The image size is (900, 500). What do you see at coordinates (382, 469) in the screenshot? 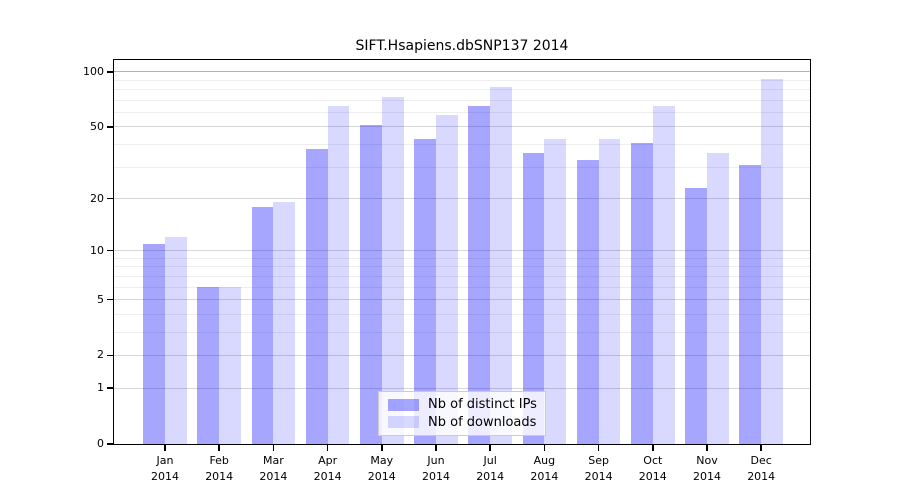
I see `x-tick-label: May 2014` at bounding box center [382, 469].